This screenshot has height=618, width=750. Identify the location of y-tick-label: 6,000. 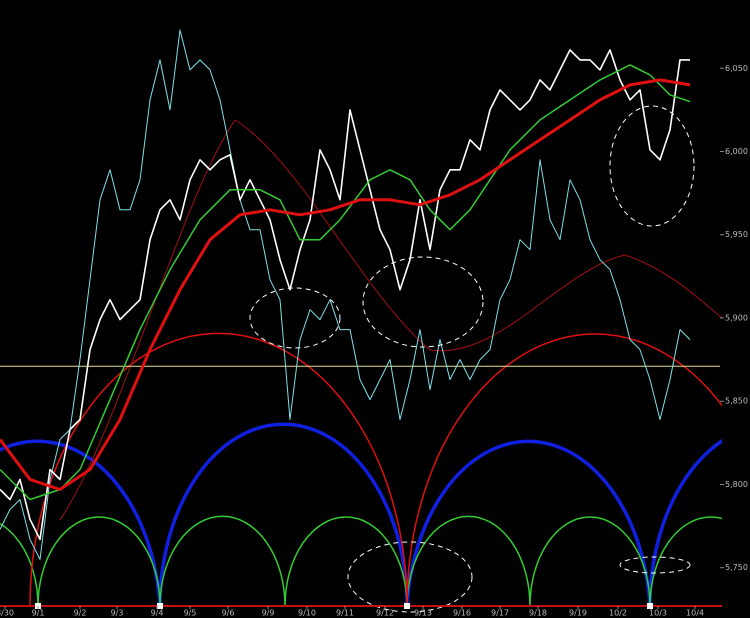
(736, 151).